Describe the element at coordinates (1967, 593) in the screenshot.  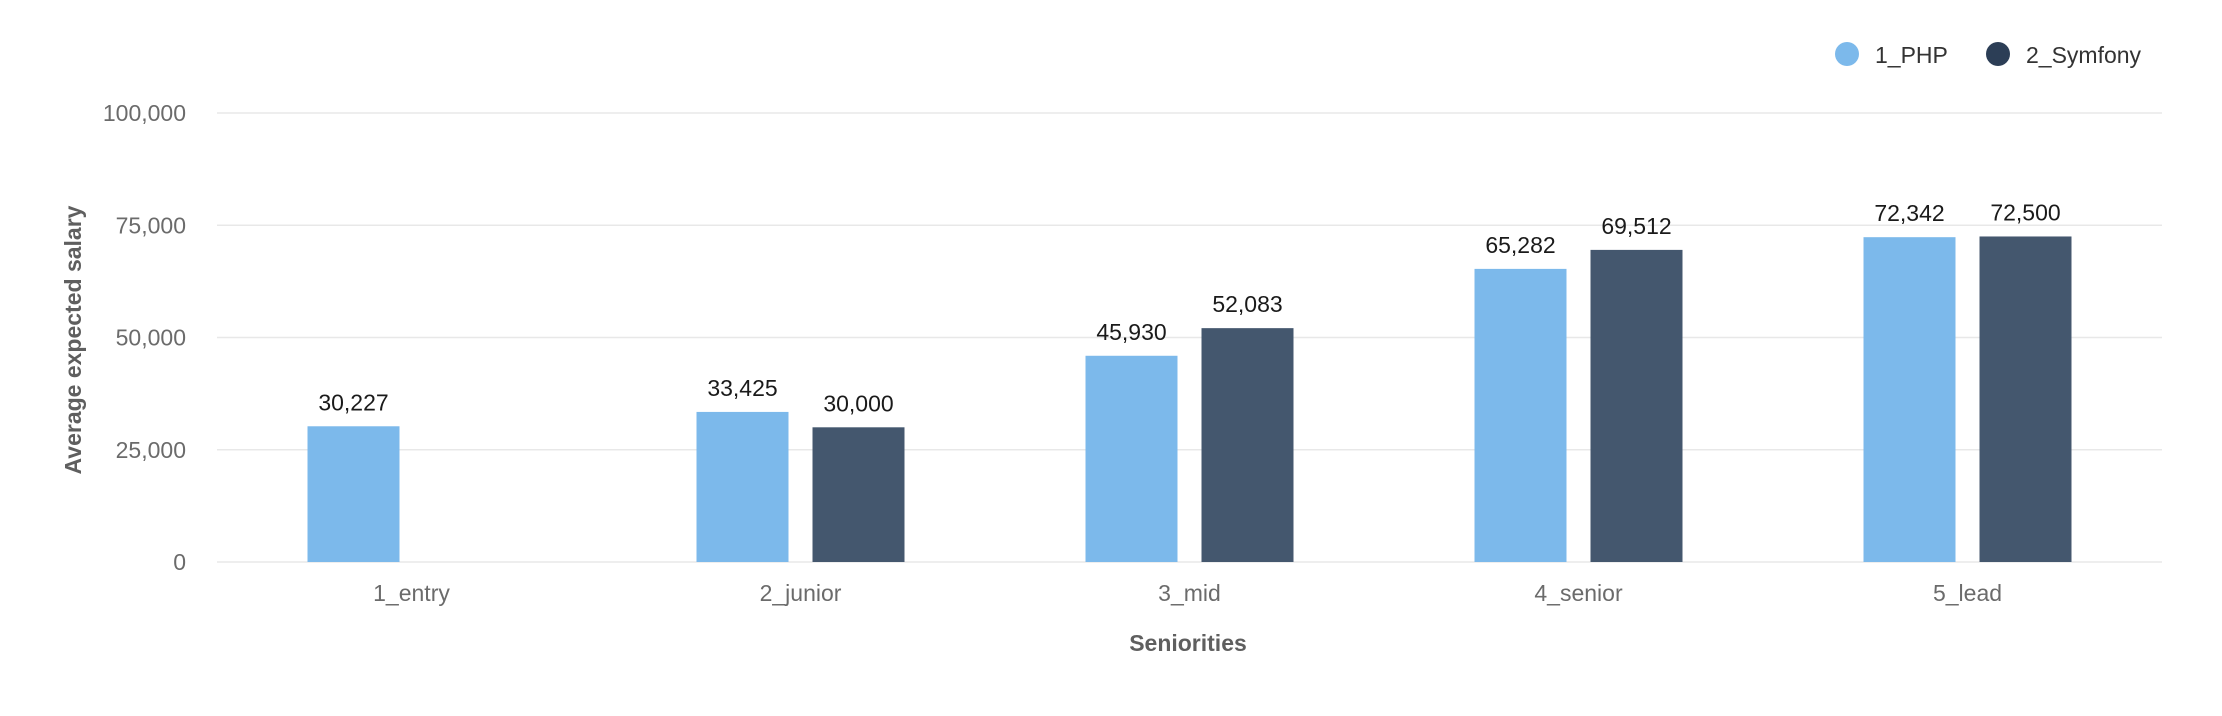
I see `x-tick-label: 5_lead` at that location.